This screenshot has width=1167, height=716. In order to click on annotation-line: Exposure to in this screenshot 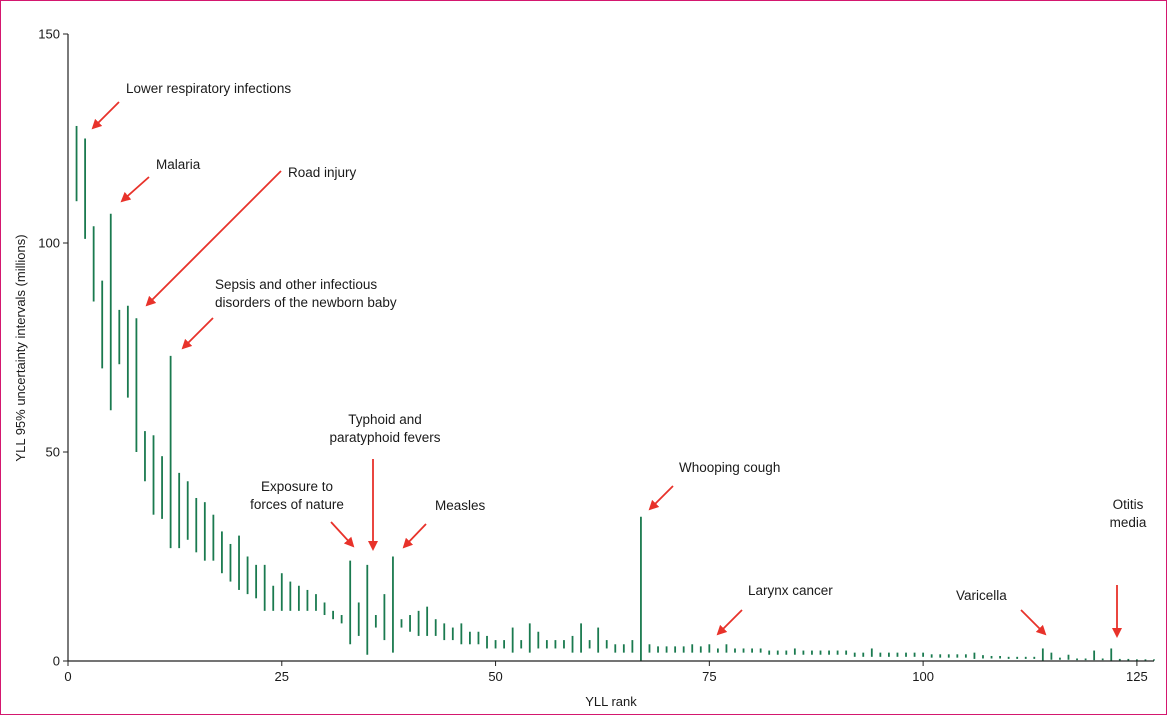, I will do `click(297, 486)`.